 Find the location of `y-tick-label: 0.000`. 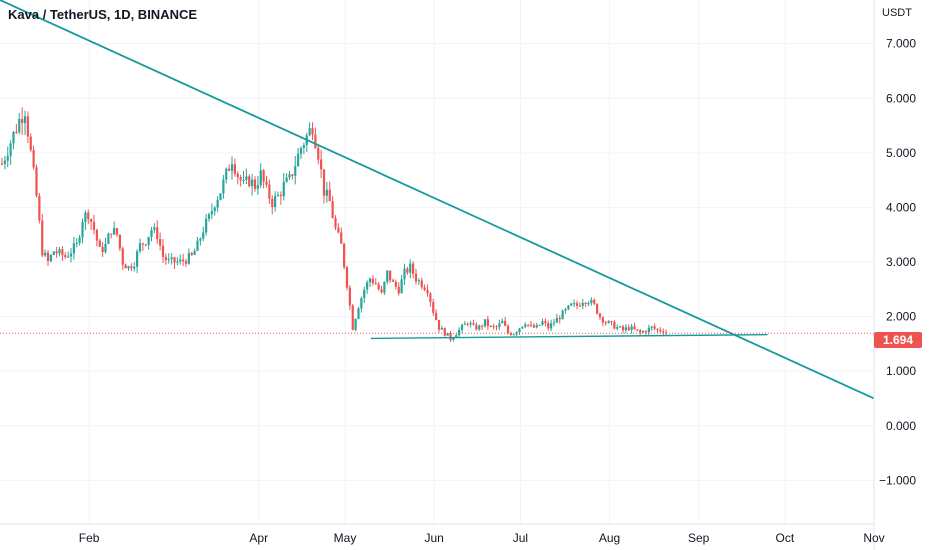

y-tick-label: 0.000 is located at coordinates (901, 426).